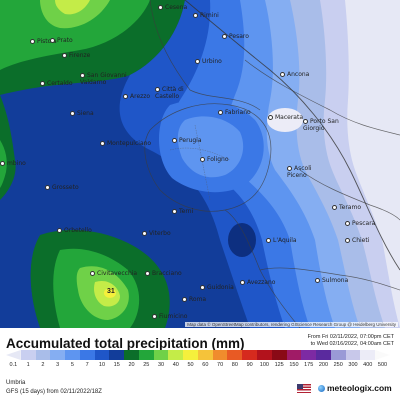 This screenshot has height=400, width=400. Describe the element at coordinates (169, 93) in the screenshot. I see `city-label-citta_castello: Città di Castello` at that location.